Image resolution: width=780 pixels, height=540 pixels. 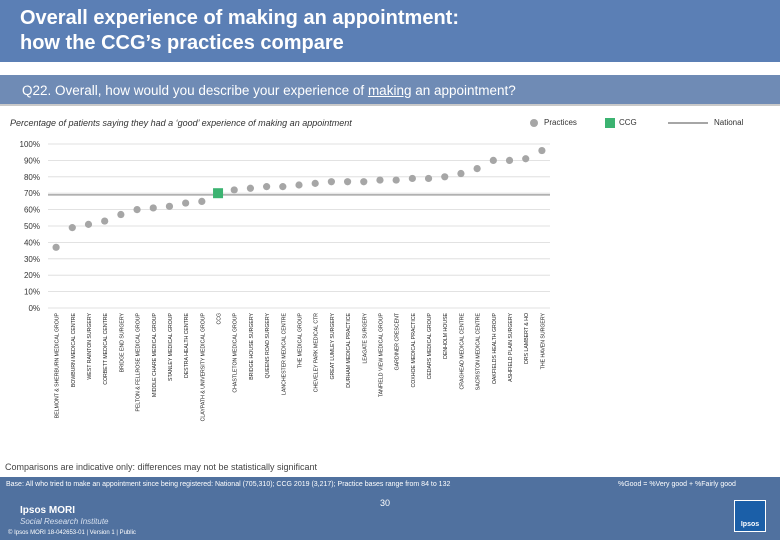 I want to click on x-category-label: DRS LAMBERT & HO, so click(x=527, y=338).